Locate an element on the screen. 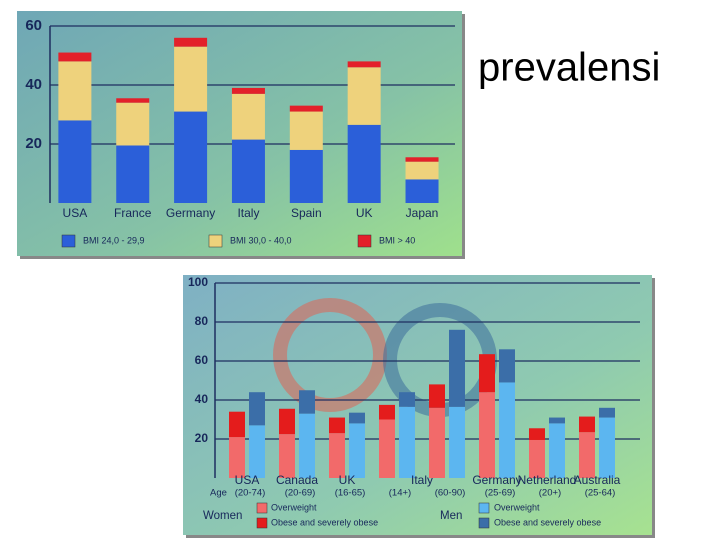 Image resolution: width=720 pixels, height=545 pixels. slide-title: prevalensi is located at coordinates (569, 68).